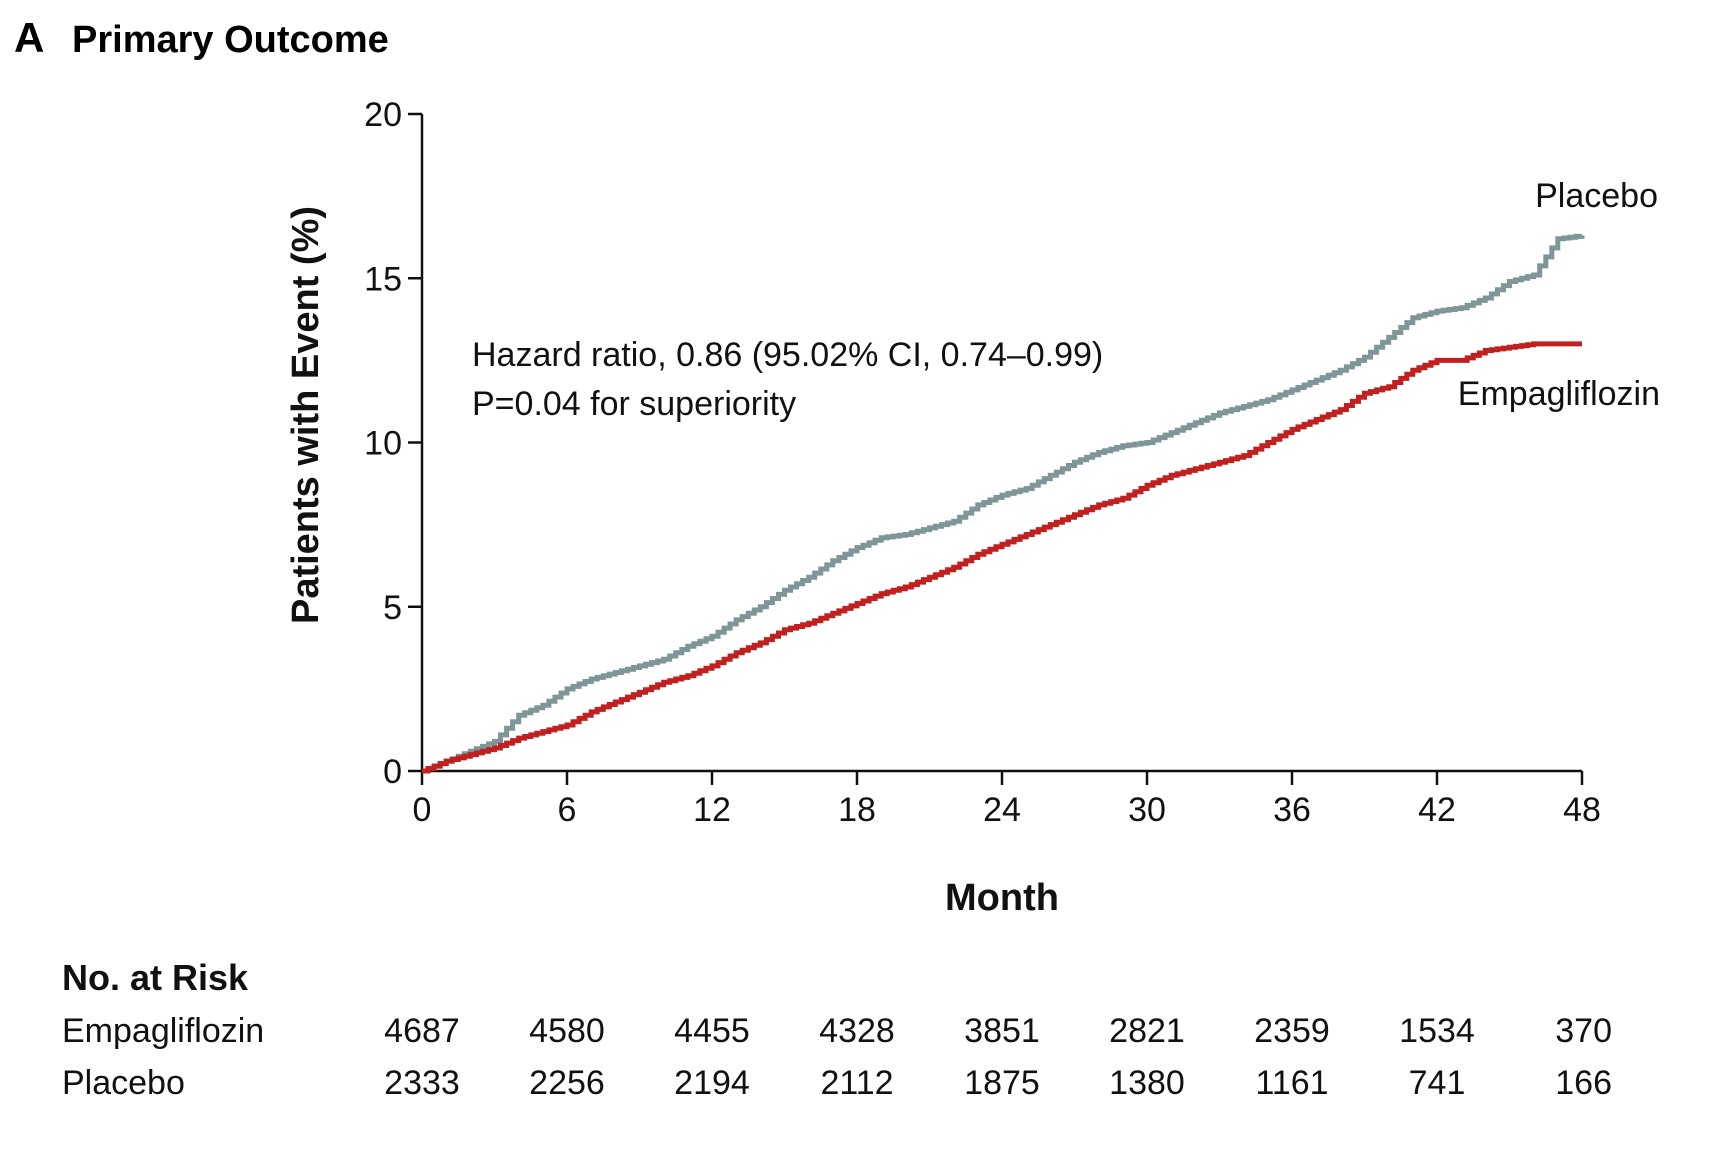 The image size is (1711, 1162). Describe the element at coordinates (1147, 1083) in the screenshot. I see `risk-value: 1380` at that location.